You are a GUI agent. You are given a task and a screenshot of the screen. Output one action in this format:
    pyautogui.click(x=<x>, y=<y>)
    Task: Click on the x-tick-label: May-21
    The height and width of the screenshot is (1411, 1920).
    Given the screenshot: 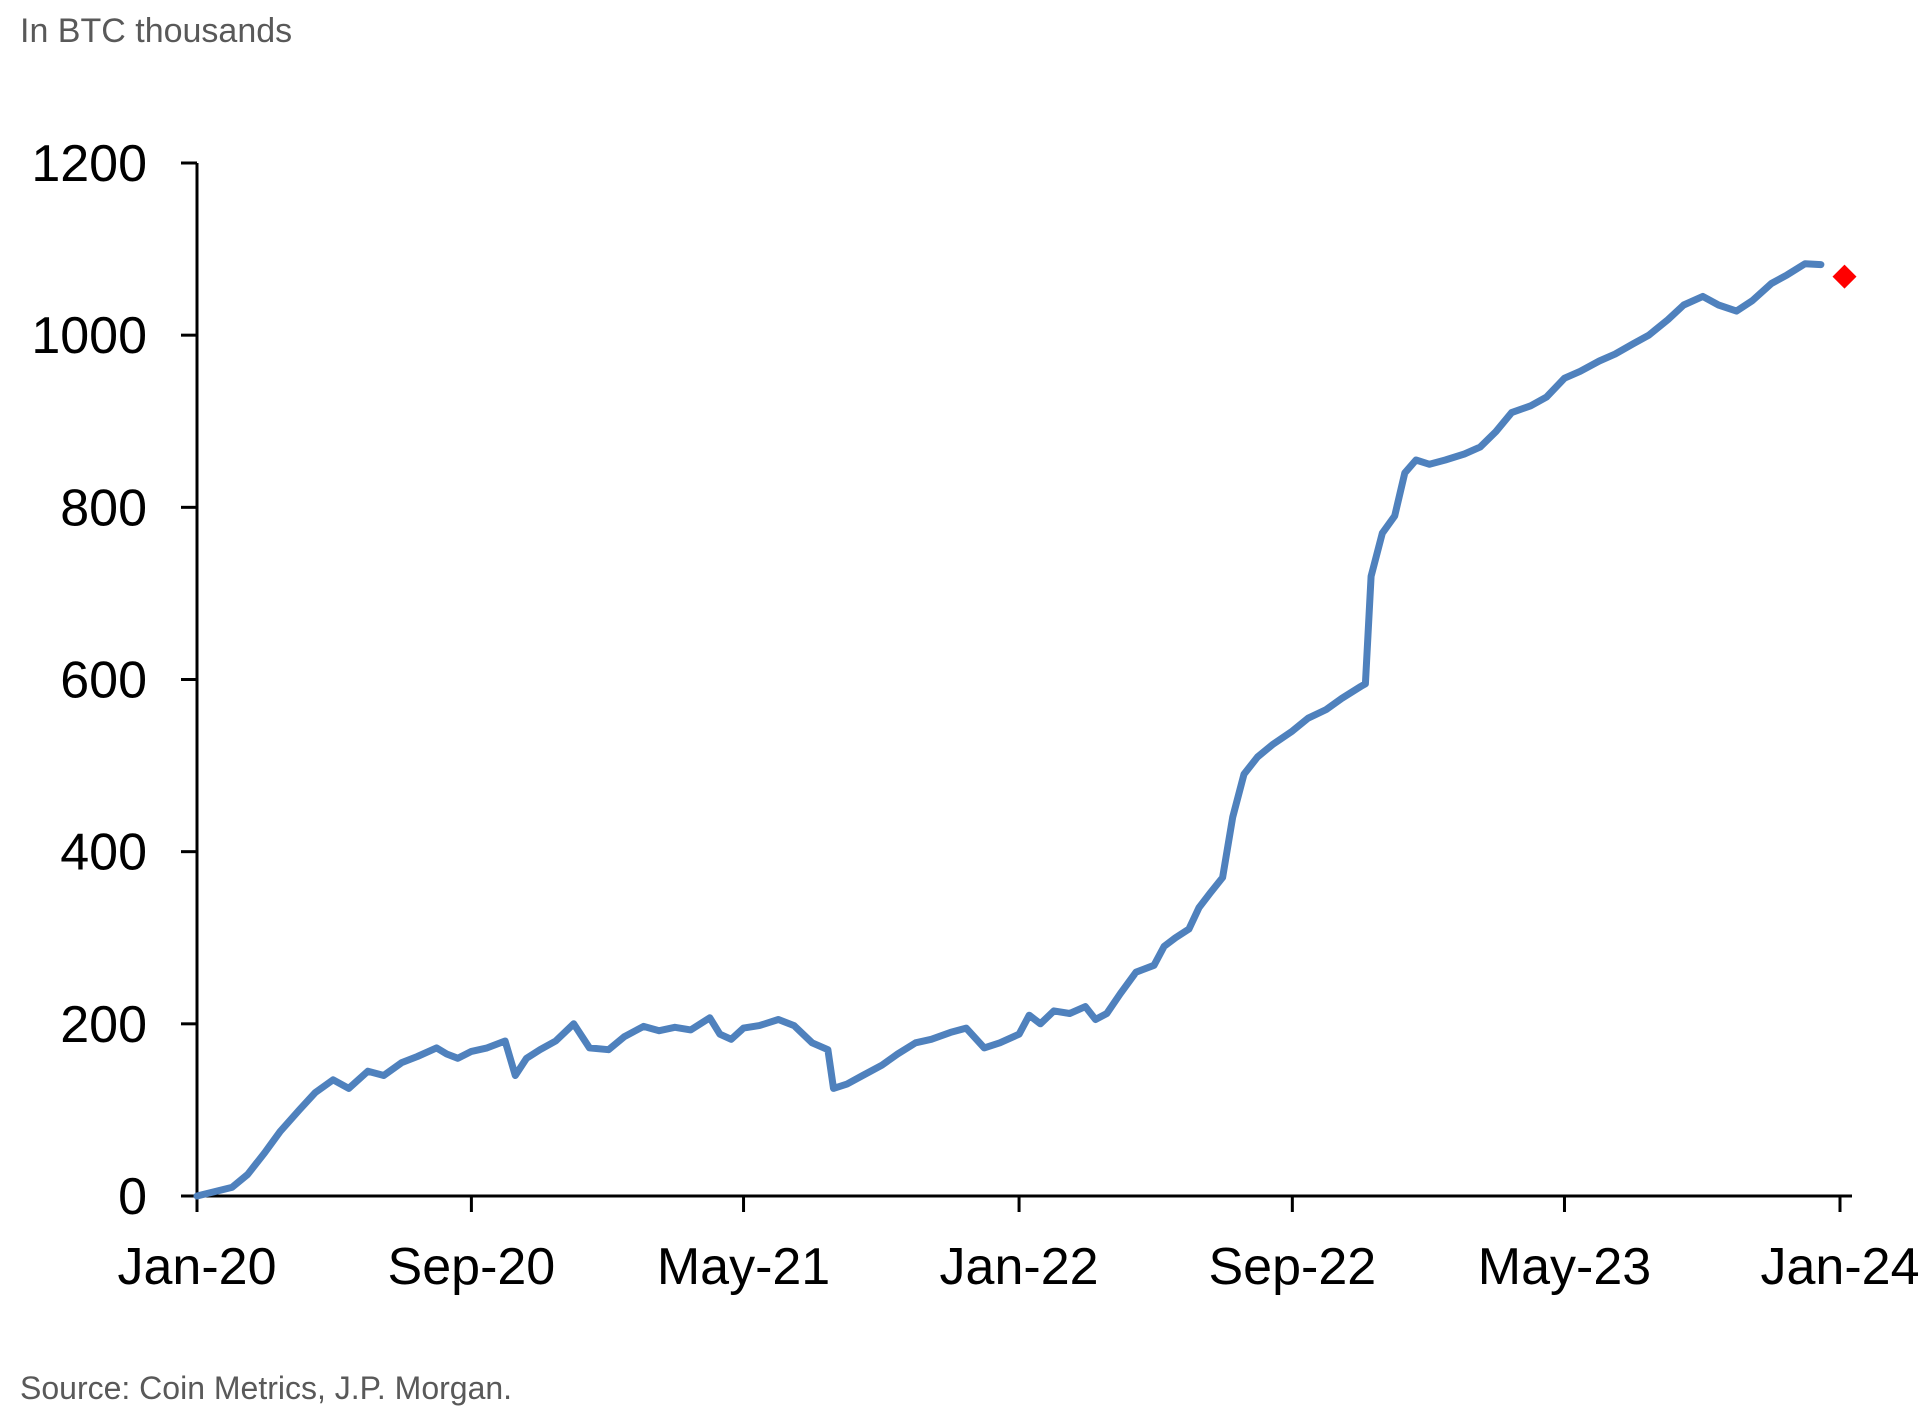 What is the action you would take?
    pyautogui.click(x=743, y=1267)
    